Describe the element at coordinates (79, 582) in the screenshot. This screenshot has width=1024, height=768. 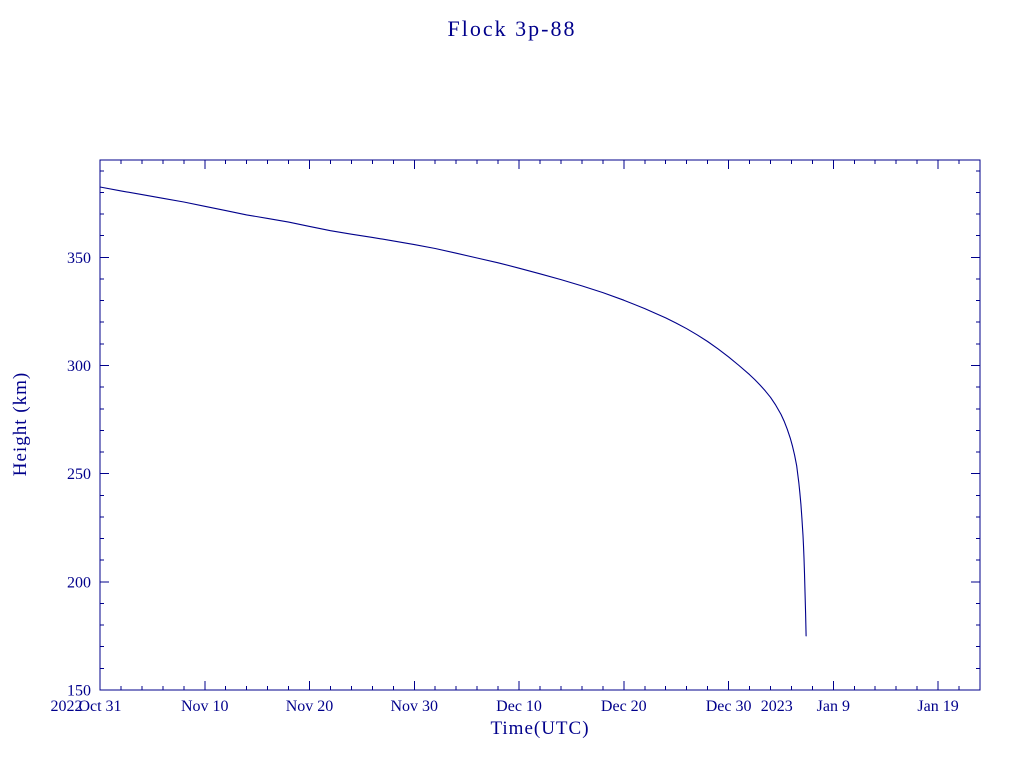
I see `y-tick-label: 200` at that location.